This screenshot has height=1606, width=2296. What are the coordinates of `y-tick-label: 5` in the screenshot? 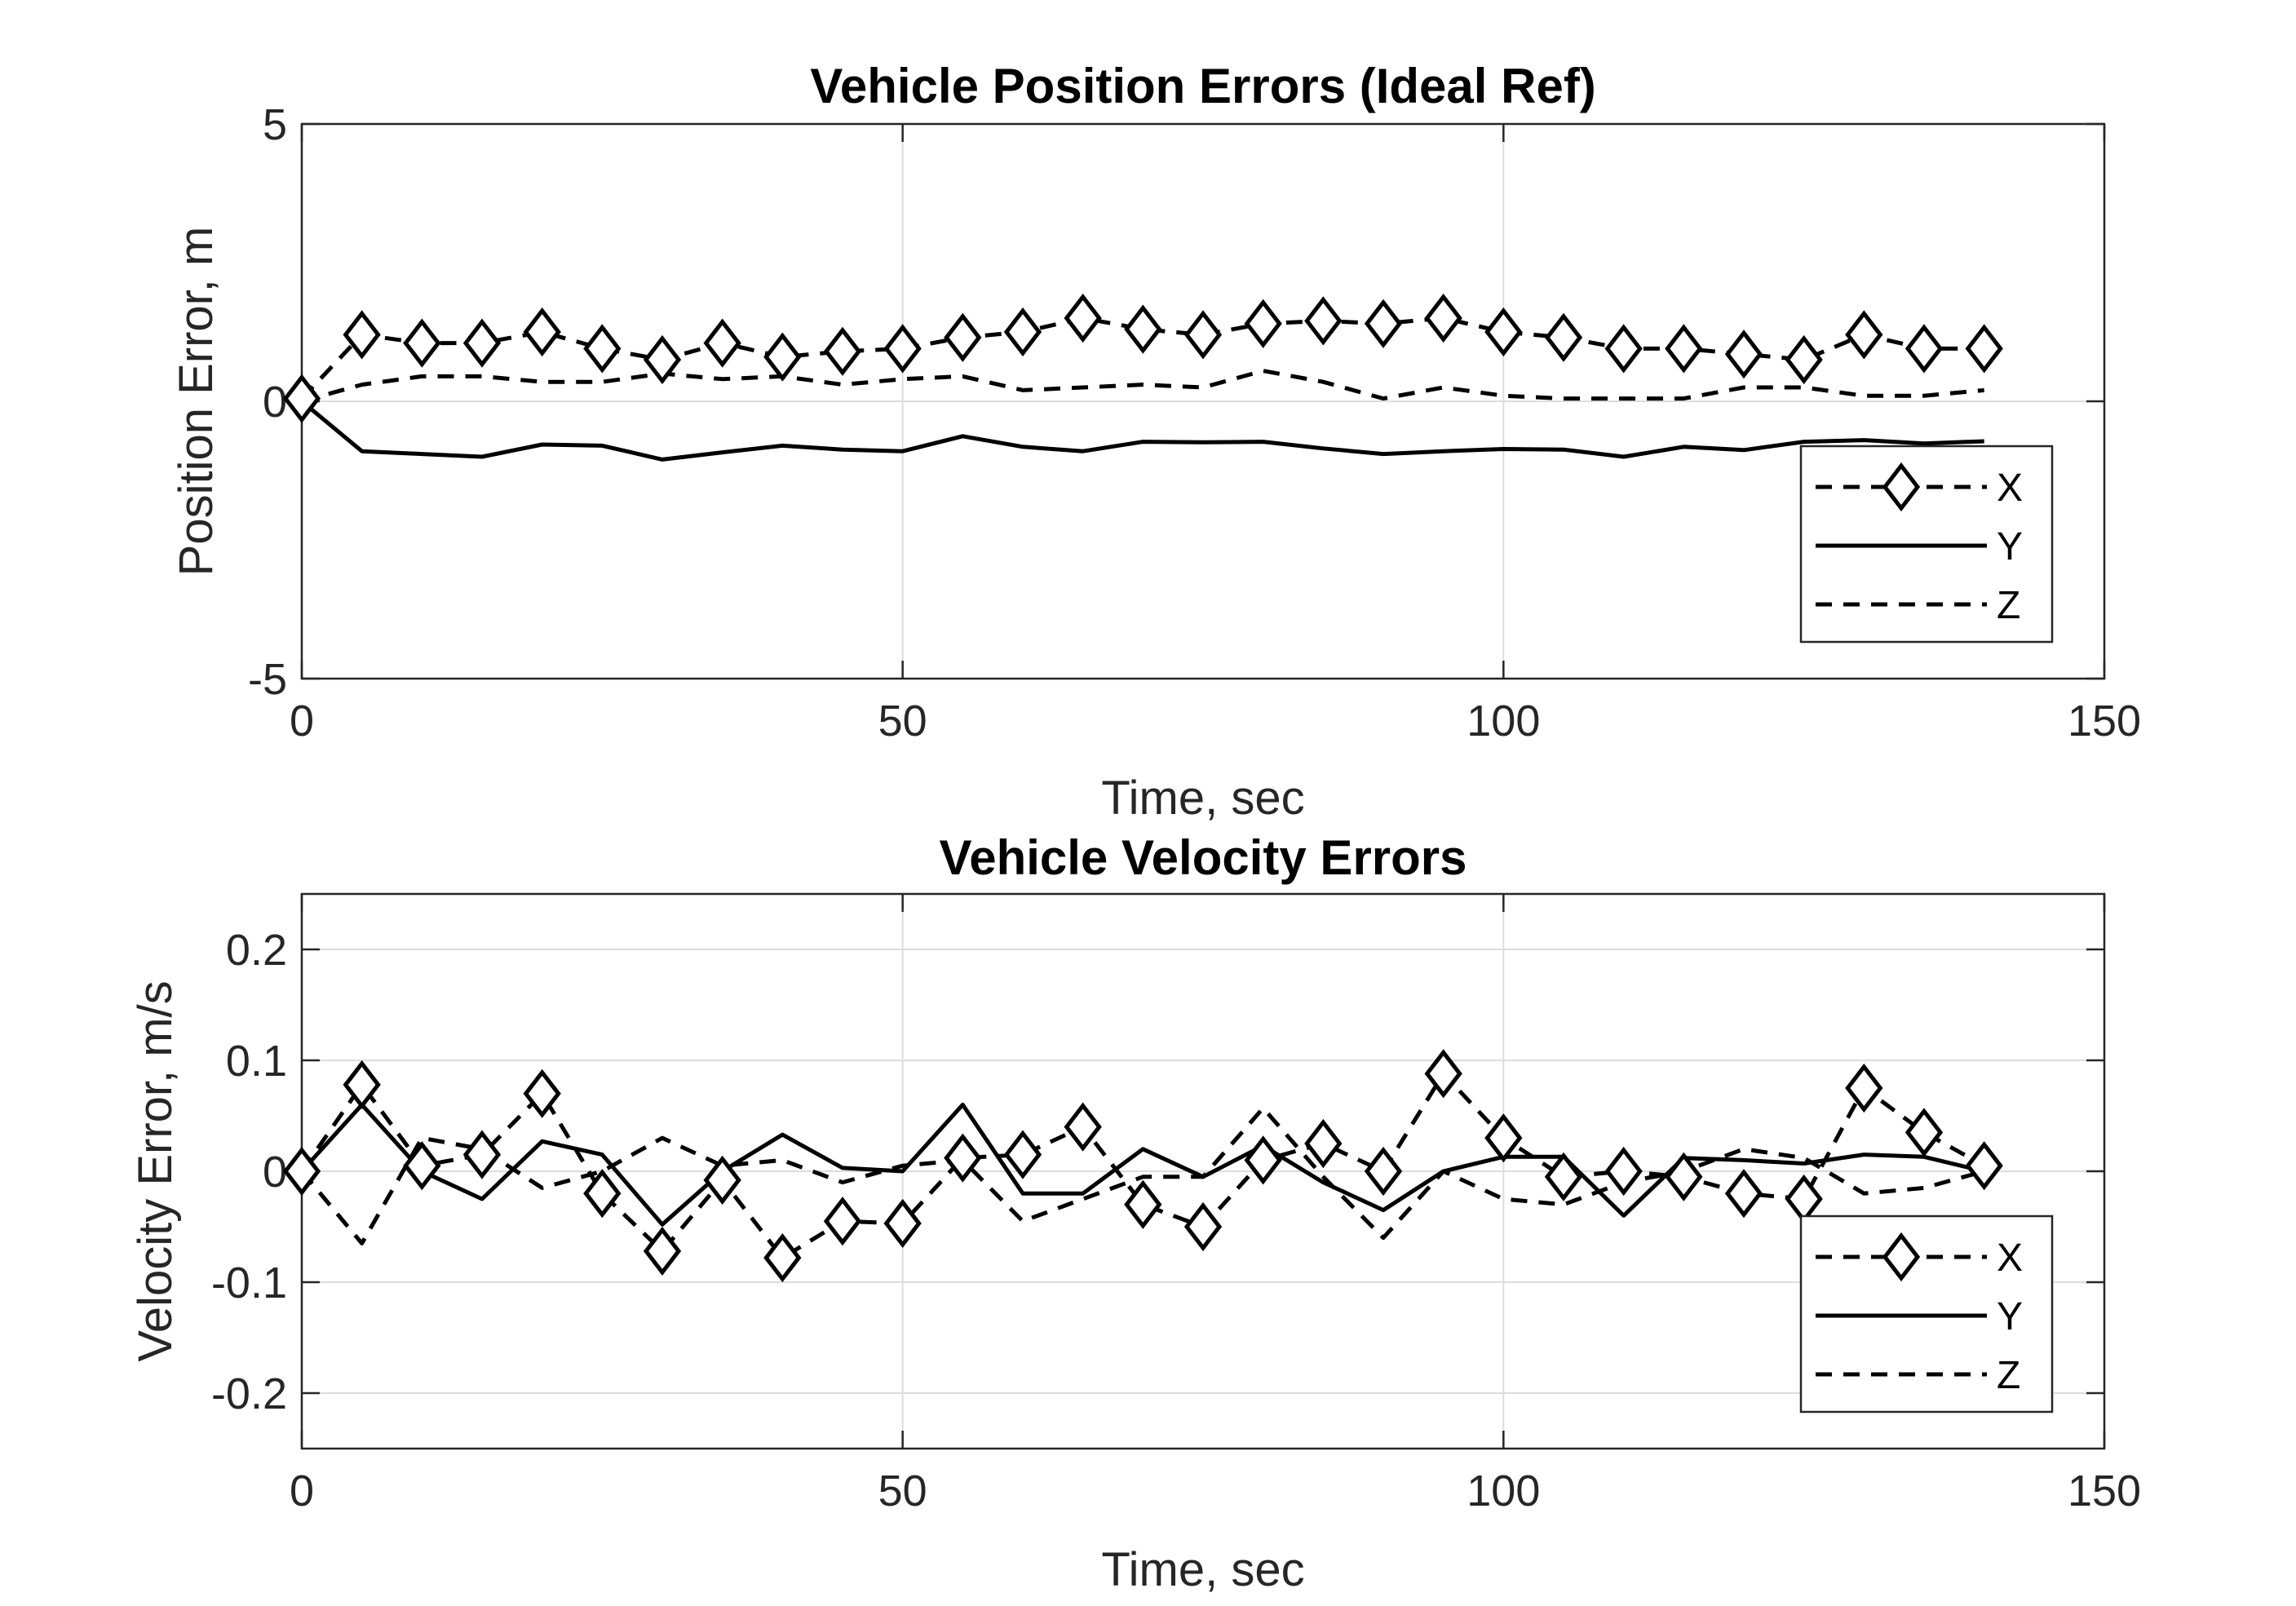 It's located at (275, 124).